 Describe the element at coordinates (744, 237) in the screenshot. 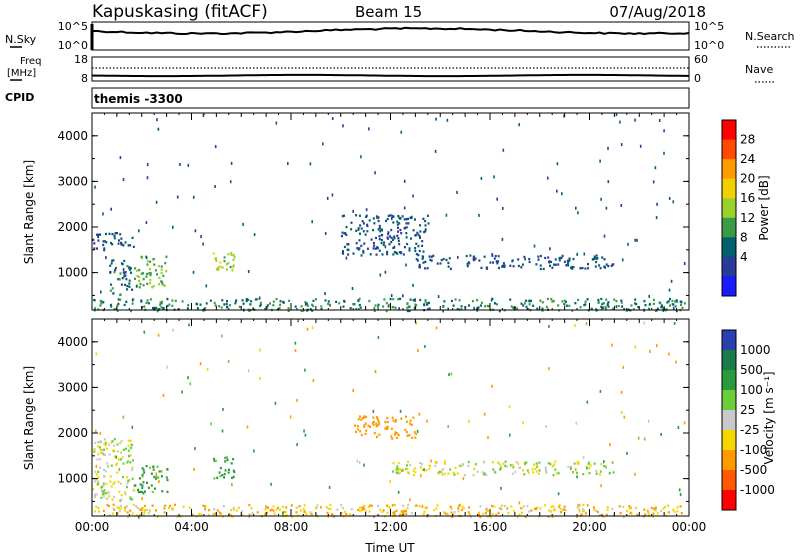

I see `colorbar-tick-label: 8` at that location.